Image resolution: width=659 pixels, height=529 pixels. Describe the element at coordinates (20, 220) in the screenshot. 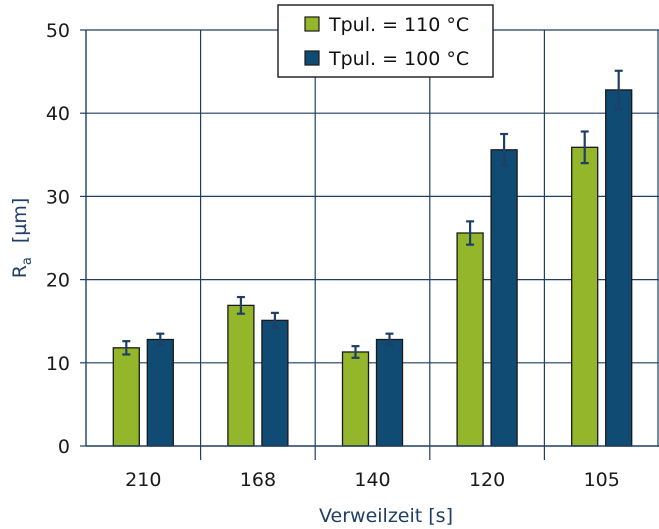

I see `y-axis-unit: [µm]` at that location.